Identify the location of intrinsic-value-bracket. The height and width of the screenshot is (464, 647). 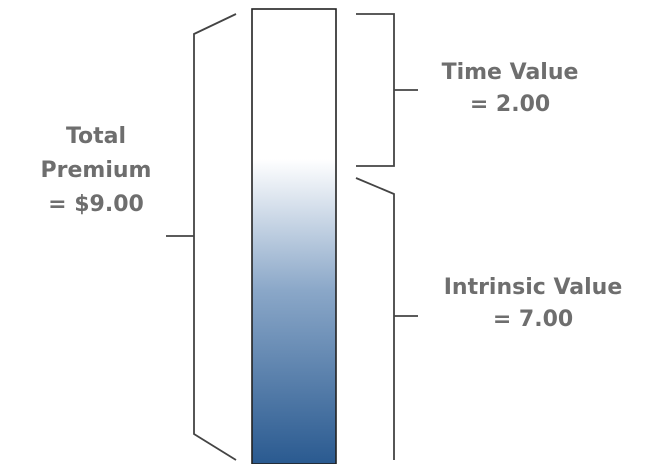
(386, 318).